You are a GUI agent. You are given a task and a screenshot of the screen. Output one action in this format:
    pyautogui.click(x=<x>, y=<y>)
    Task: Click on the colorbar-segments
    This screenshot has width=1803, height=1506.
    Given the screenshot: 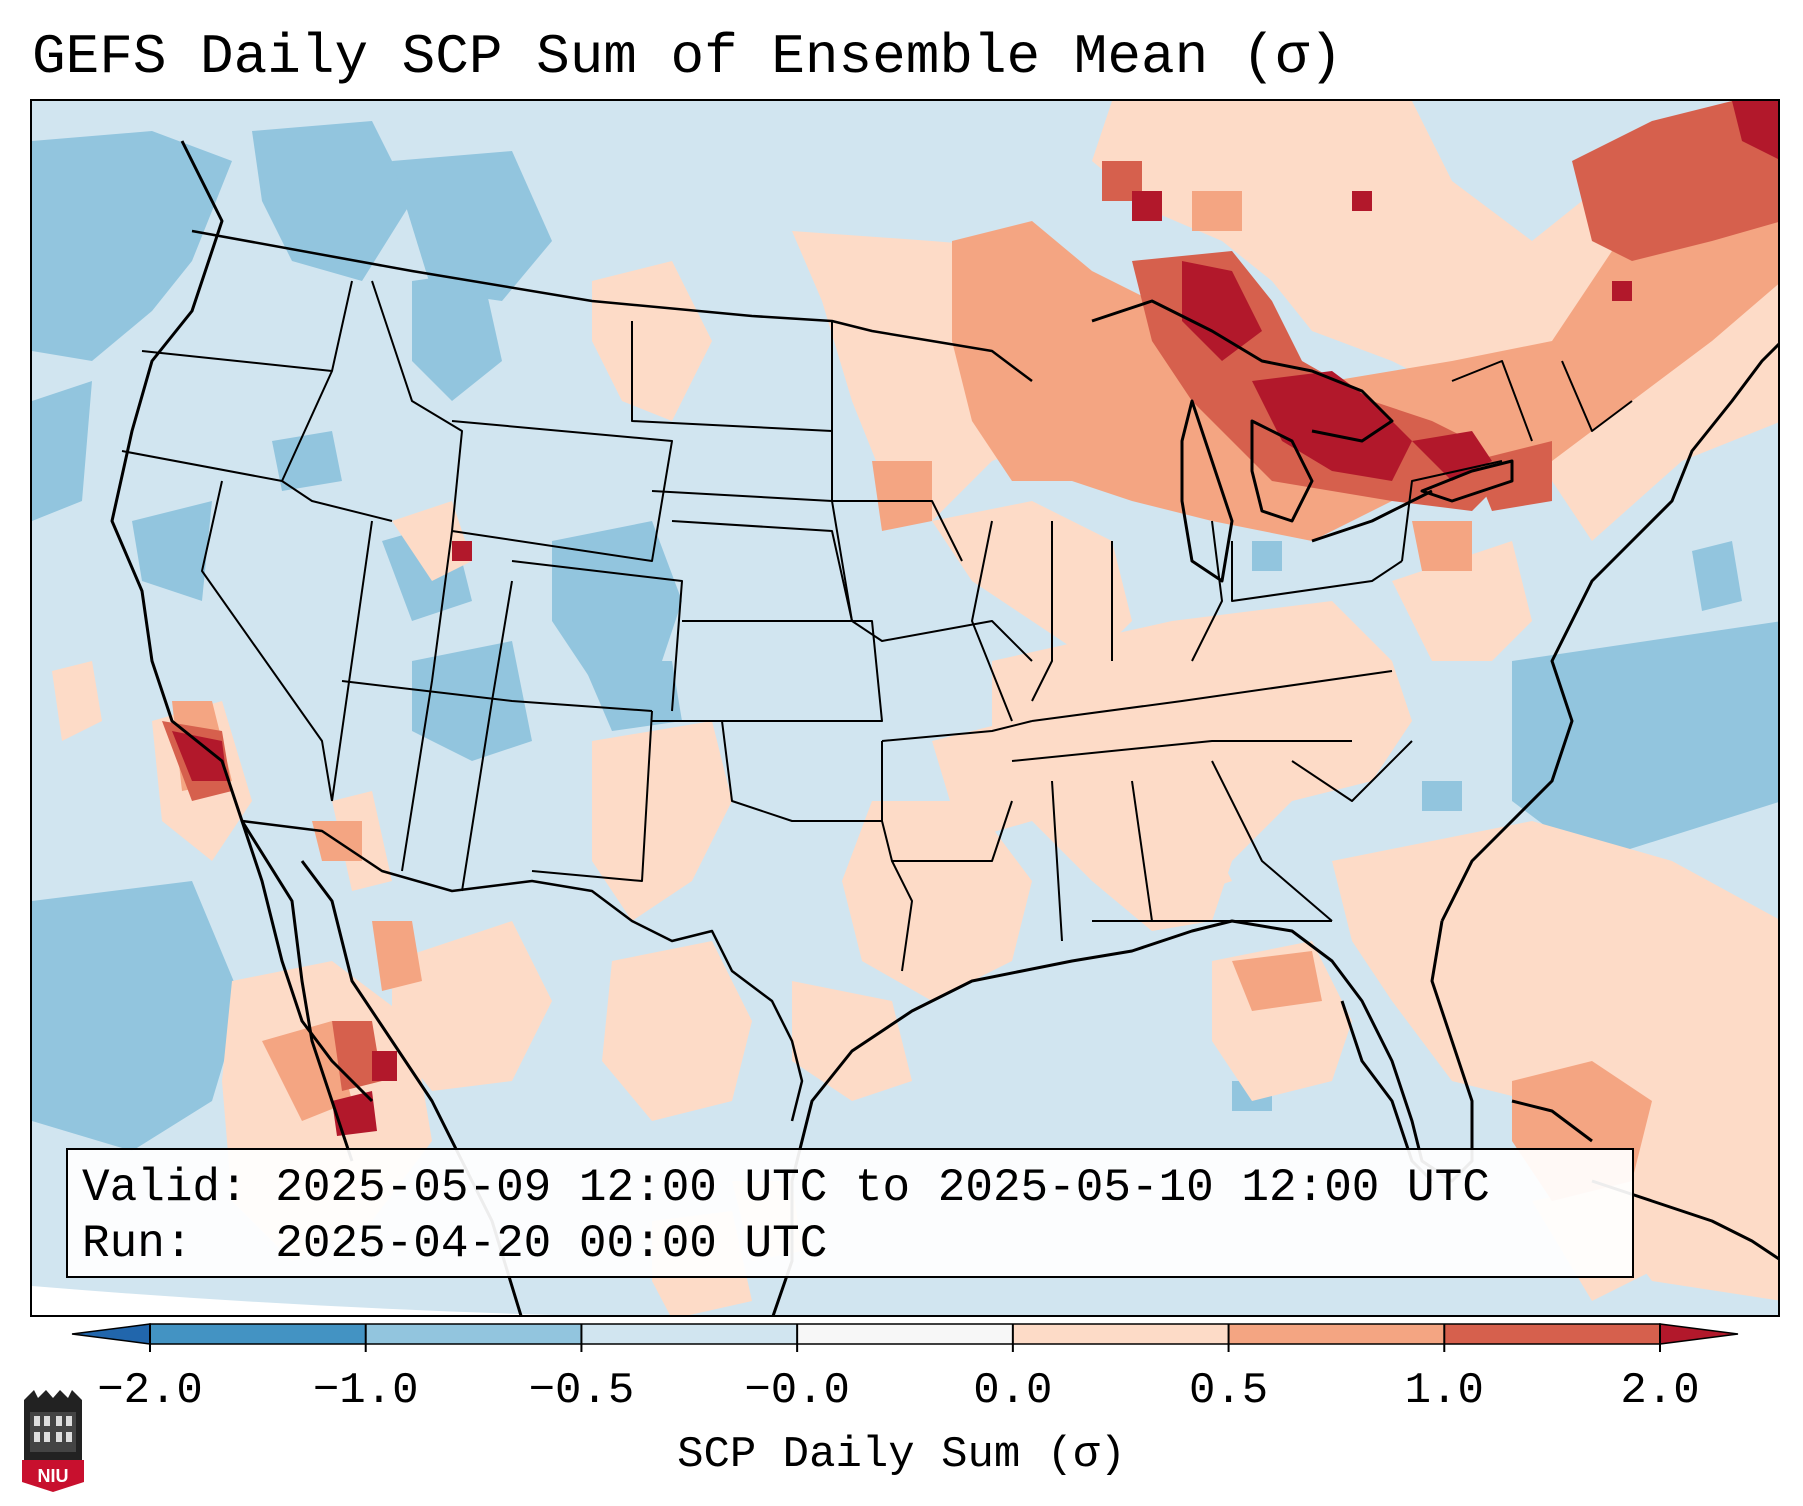 What is the action you would take?
    pyautogui.click(x=905, y=1334)
    